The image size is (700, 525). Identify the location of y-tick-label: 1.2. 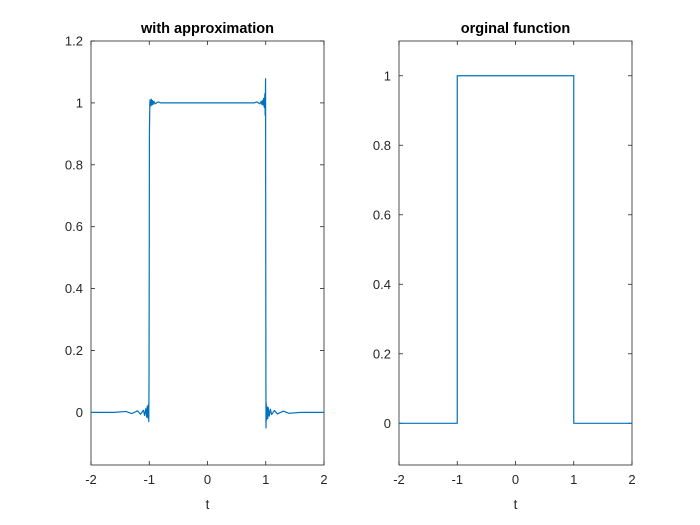
(74, 41).